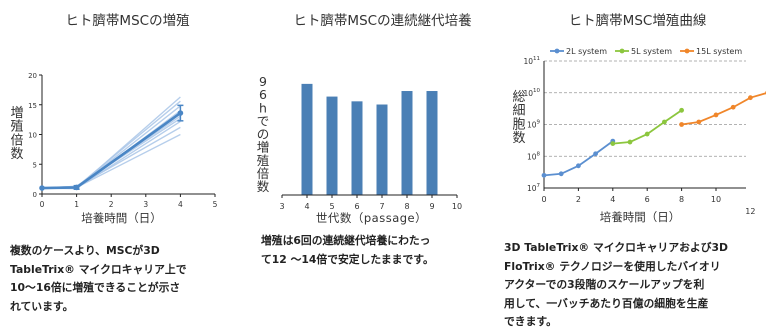  Describe the element at coordinates (750, 211) in the screenshot. I see `x-tick-label: 12` at that location.